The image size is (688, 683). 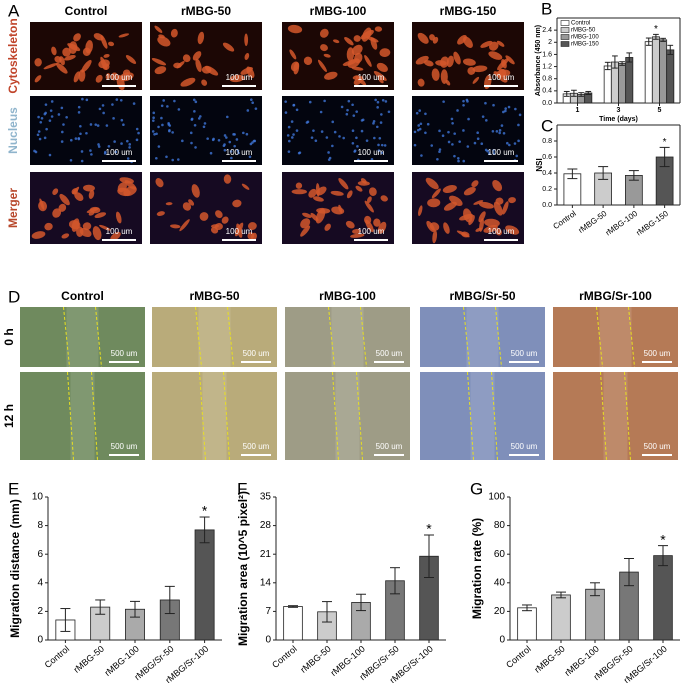 What do you see at coordinates (124, 353) in the screenshot?
I see `scale-bar-label: 500 um` at bounding box center [124, 353].